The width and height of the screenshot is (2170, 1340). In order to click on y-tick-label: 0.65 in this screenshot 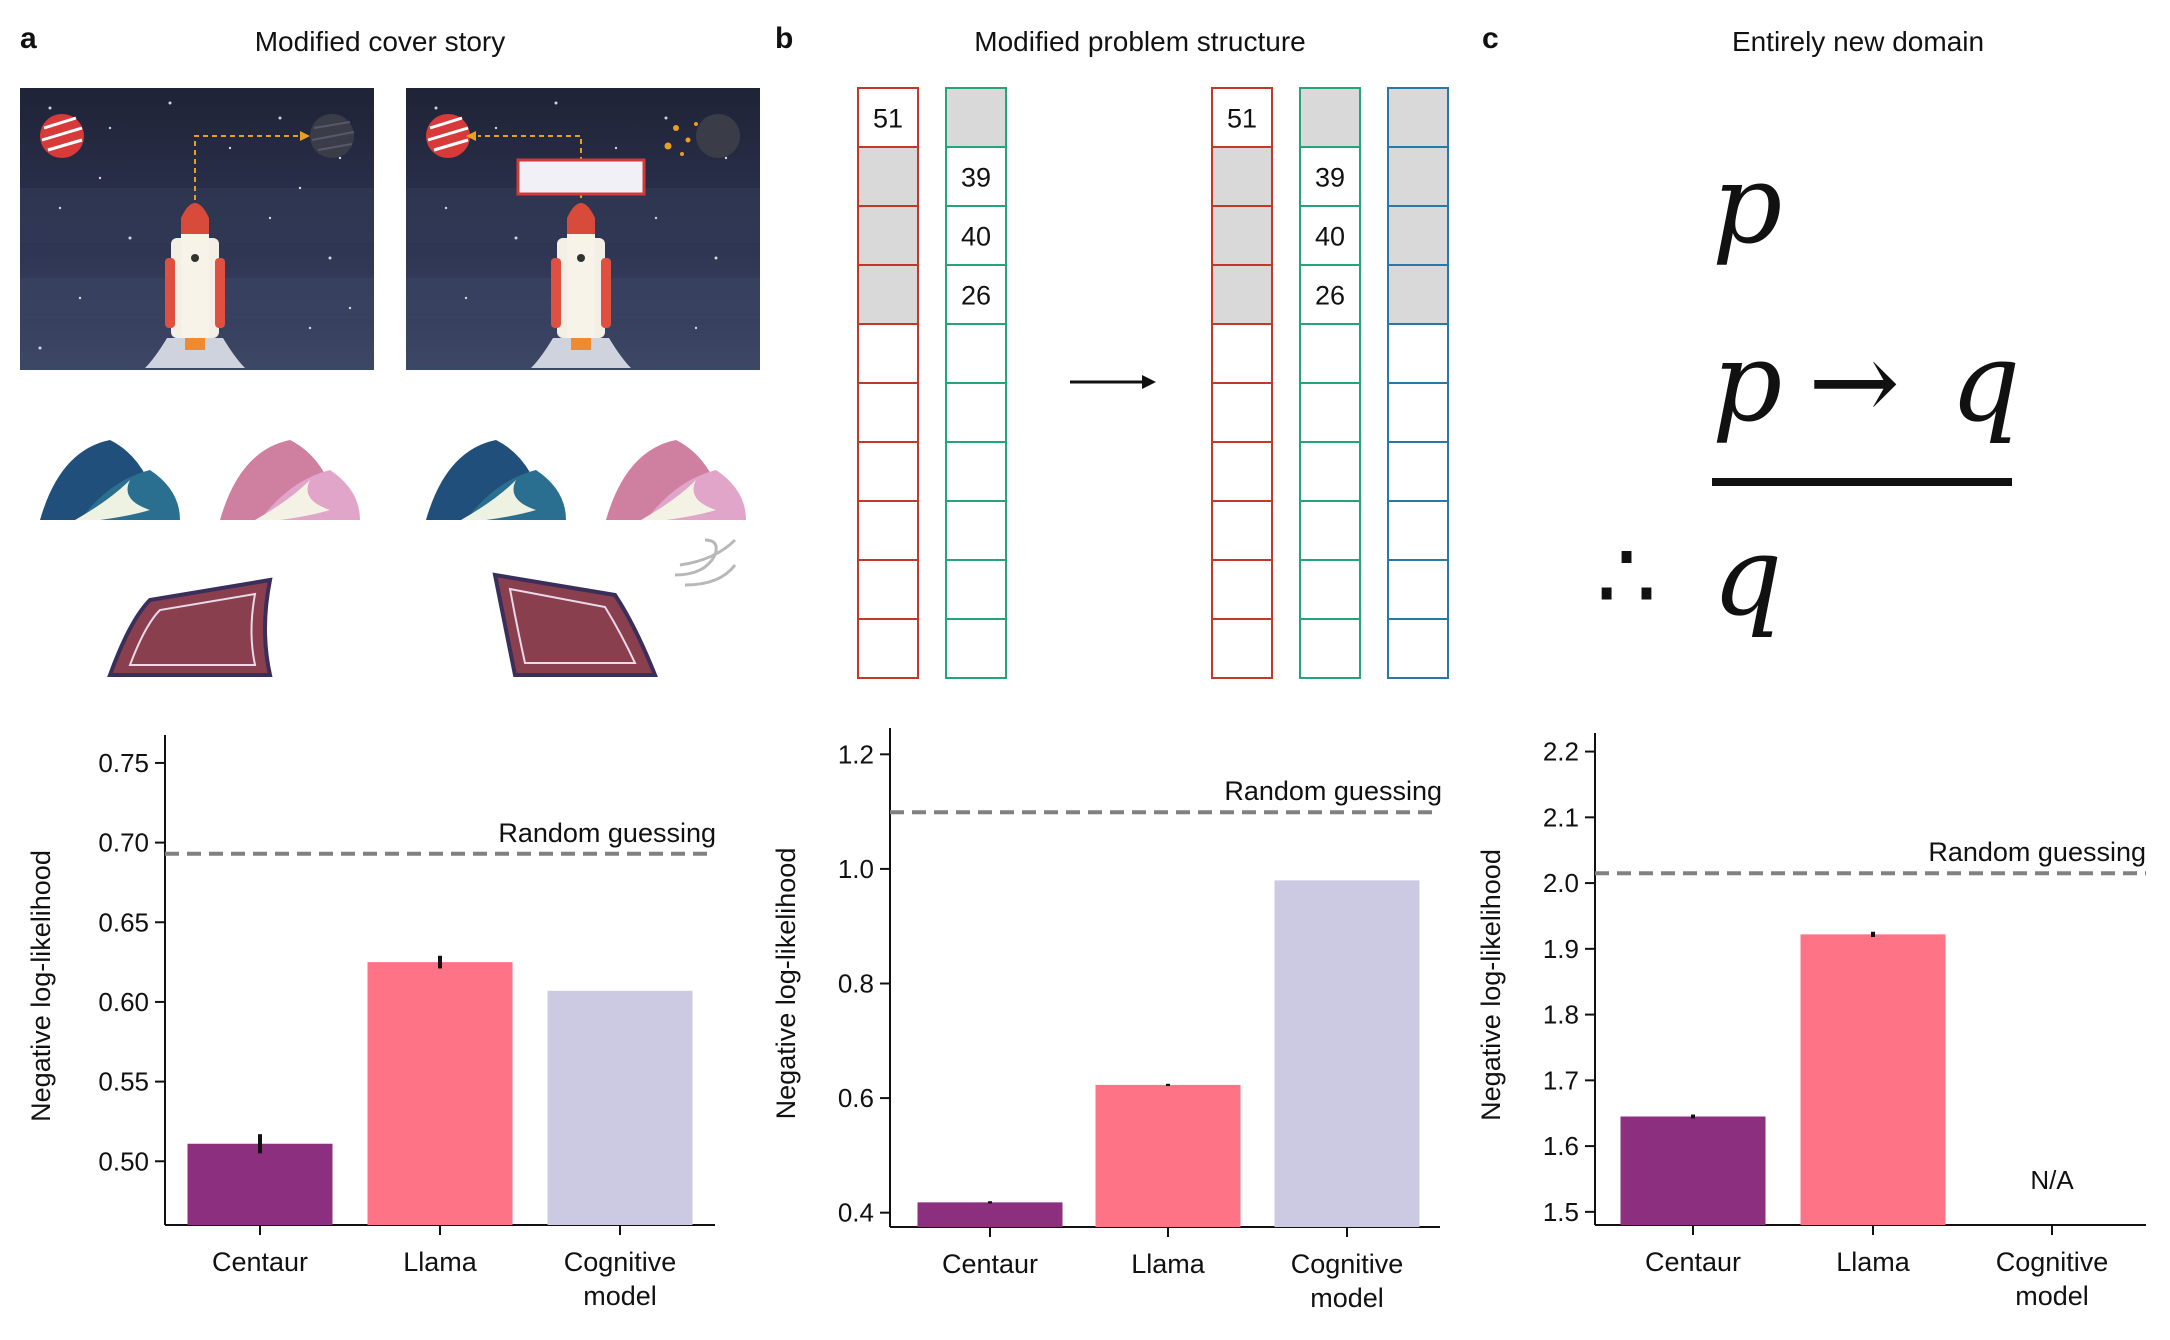, I will do `click(123, 922)`.